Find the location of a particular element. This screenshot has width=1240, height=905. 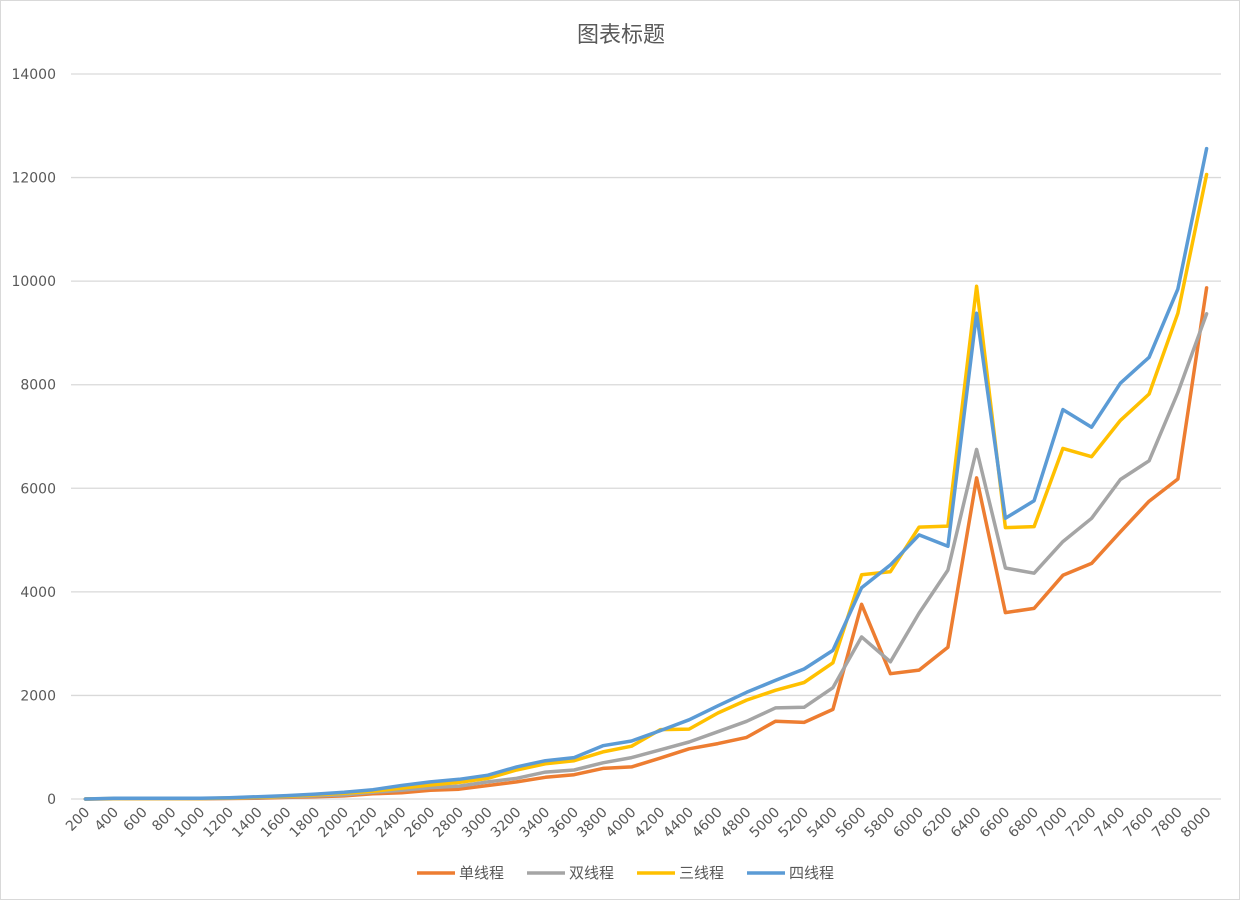

x-tick-label: 1200 is located at coordinates (218, 823).